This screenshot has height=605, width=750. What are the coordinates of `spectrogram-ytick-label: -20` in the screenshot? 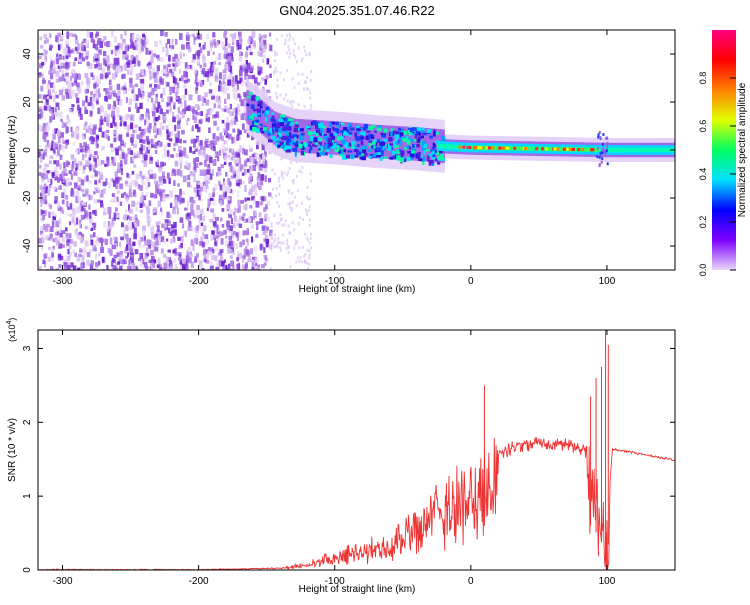 It's located at (27, 197).